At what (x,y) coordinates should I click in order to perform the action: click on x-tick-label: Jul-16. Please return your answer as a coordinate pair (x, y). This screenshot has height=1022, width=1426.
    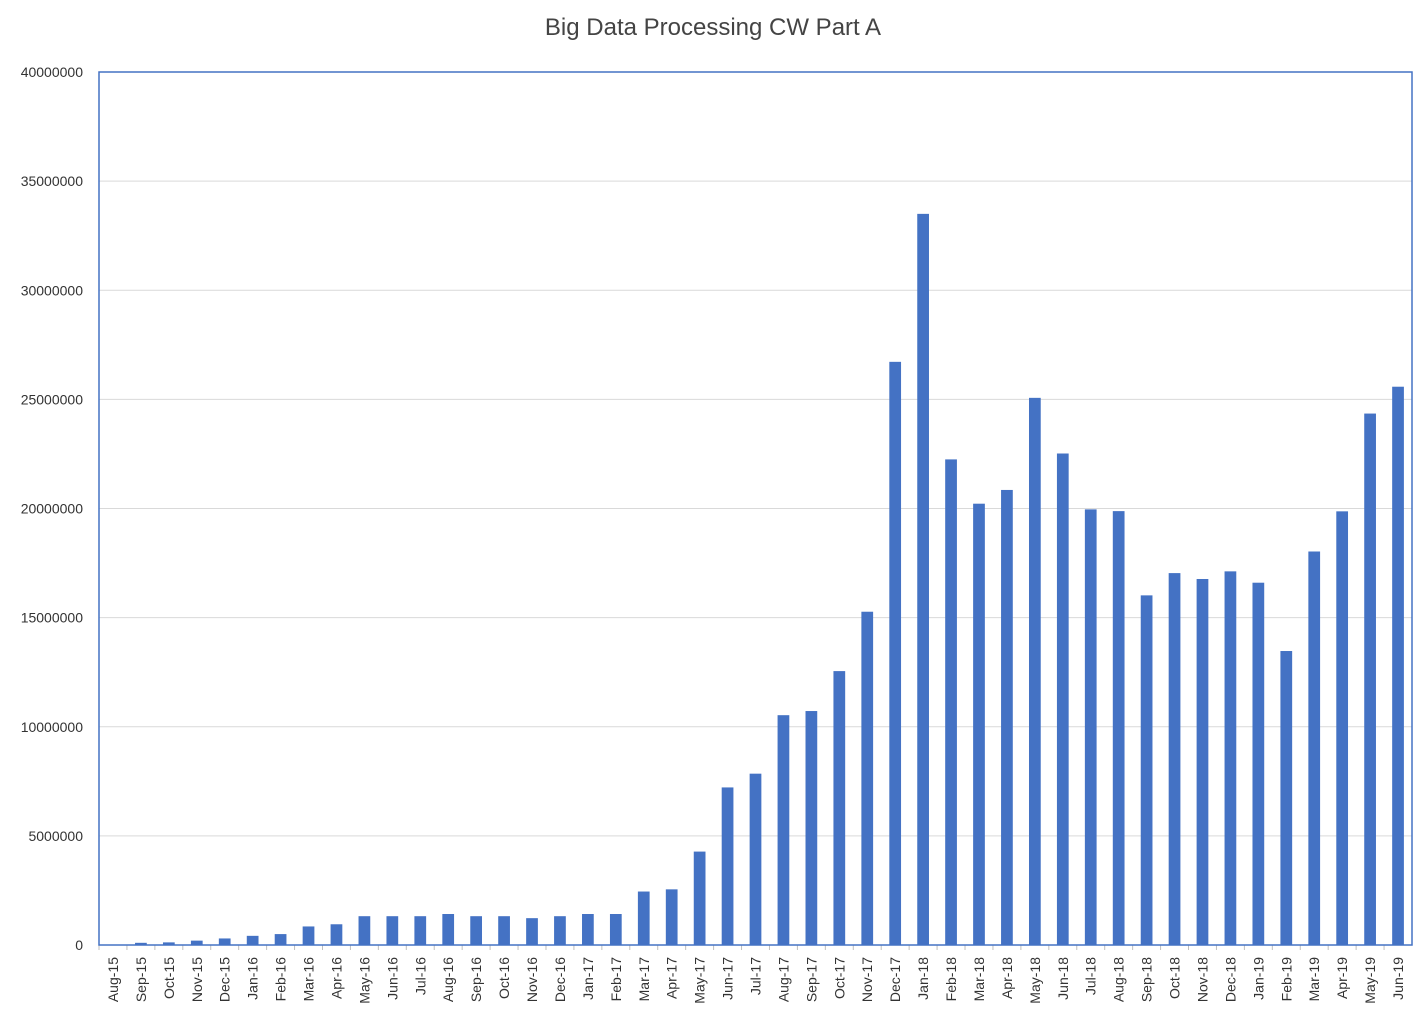
    Looking at the image, I should click on (420, 976).